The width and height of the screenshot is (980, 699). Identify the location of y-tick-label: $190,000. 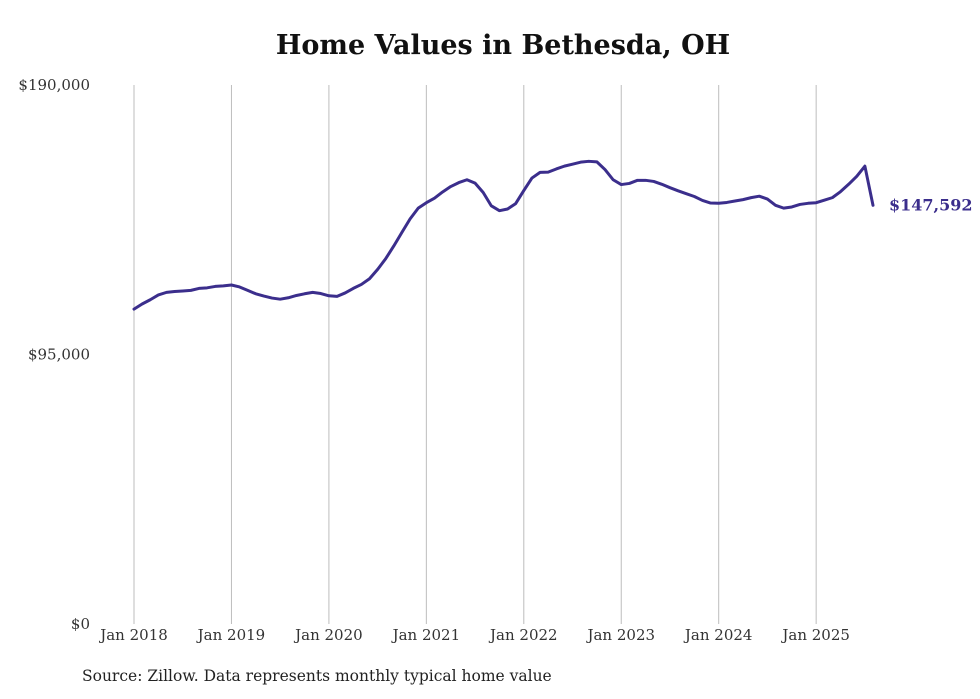
(54, 85).